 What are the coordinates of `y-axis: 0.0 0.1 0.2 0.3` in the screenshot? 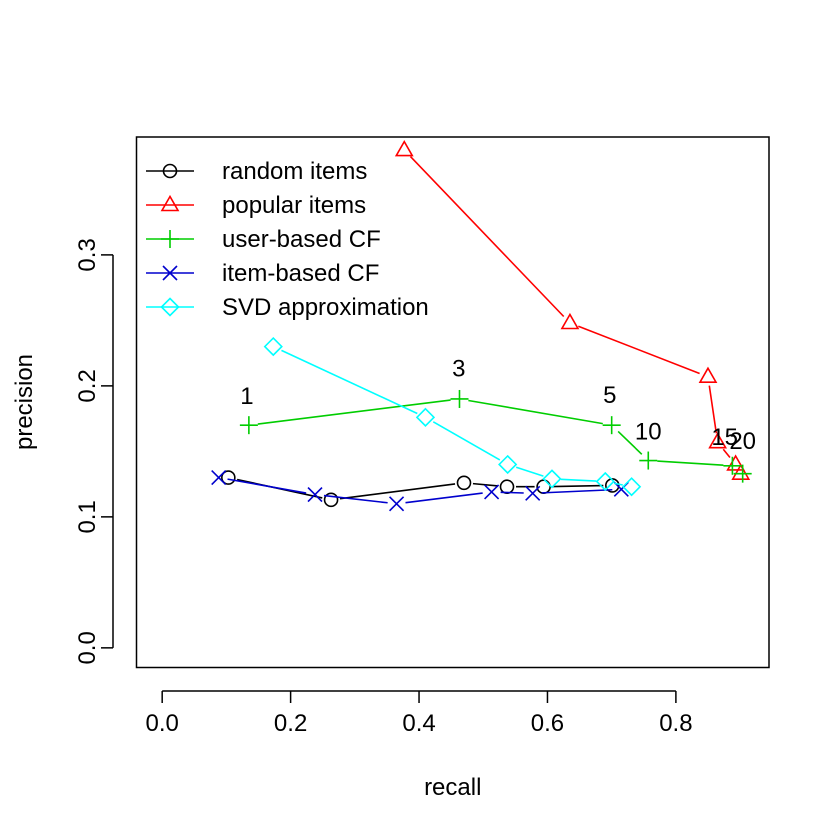 It's located at (94, 451).